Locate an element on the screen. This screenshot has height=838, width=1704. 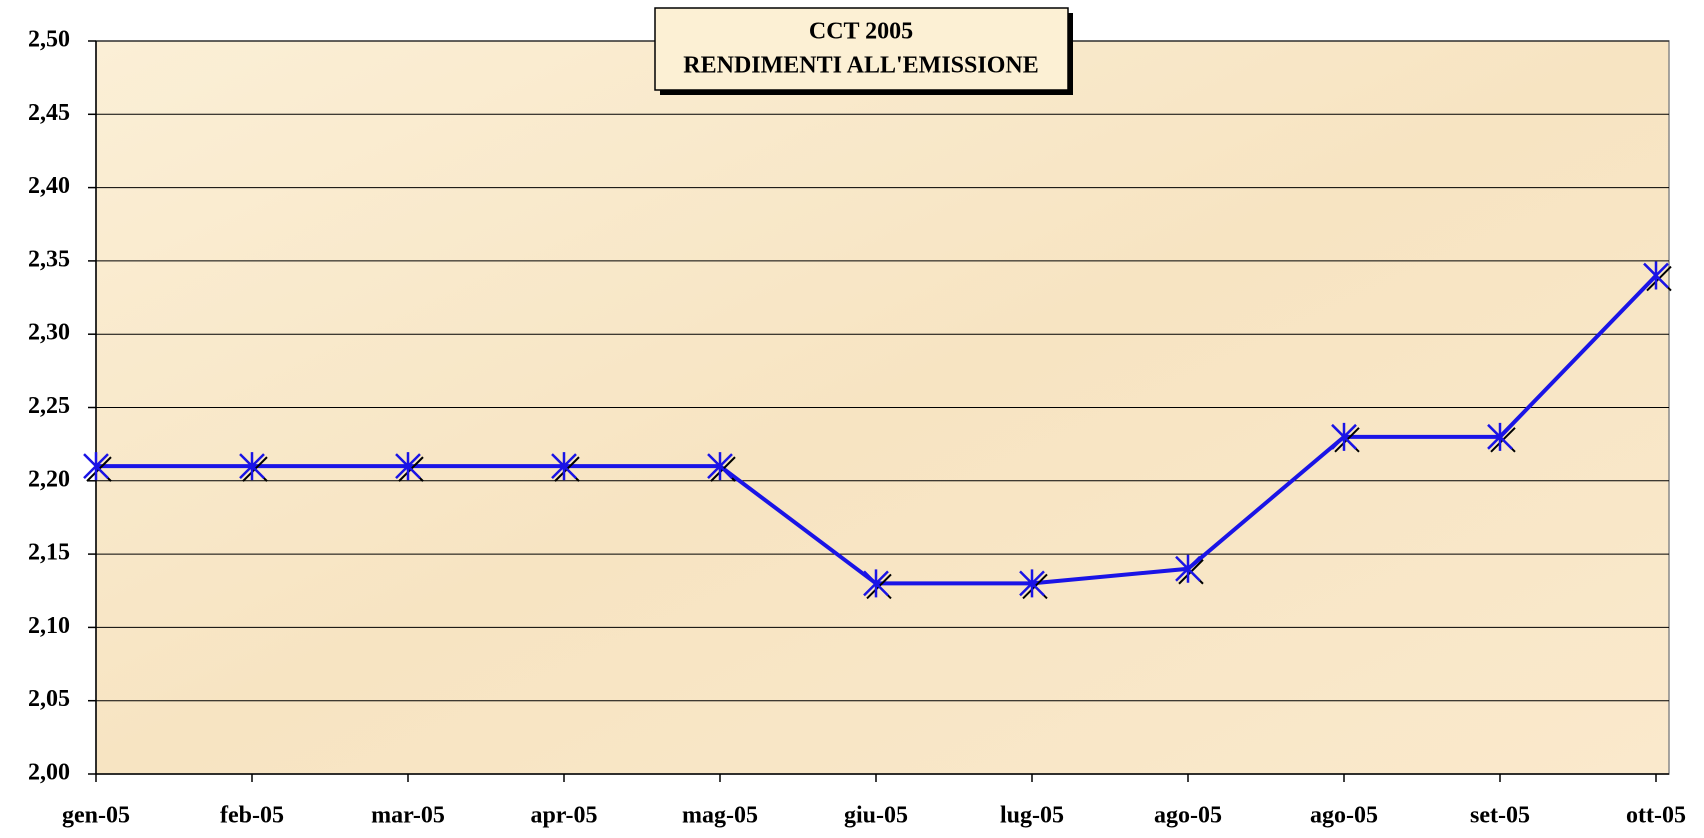
x-tick-label: lug-05 is located at coordinates (1032, 816).